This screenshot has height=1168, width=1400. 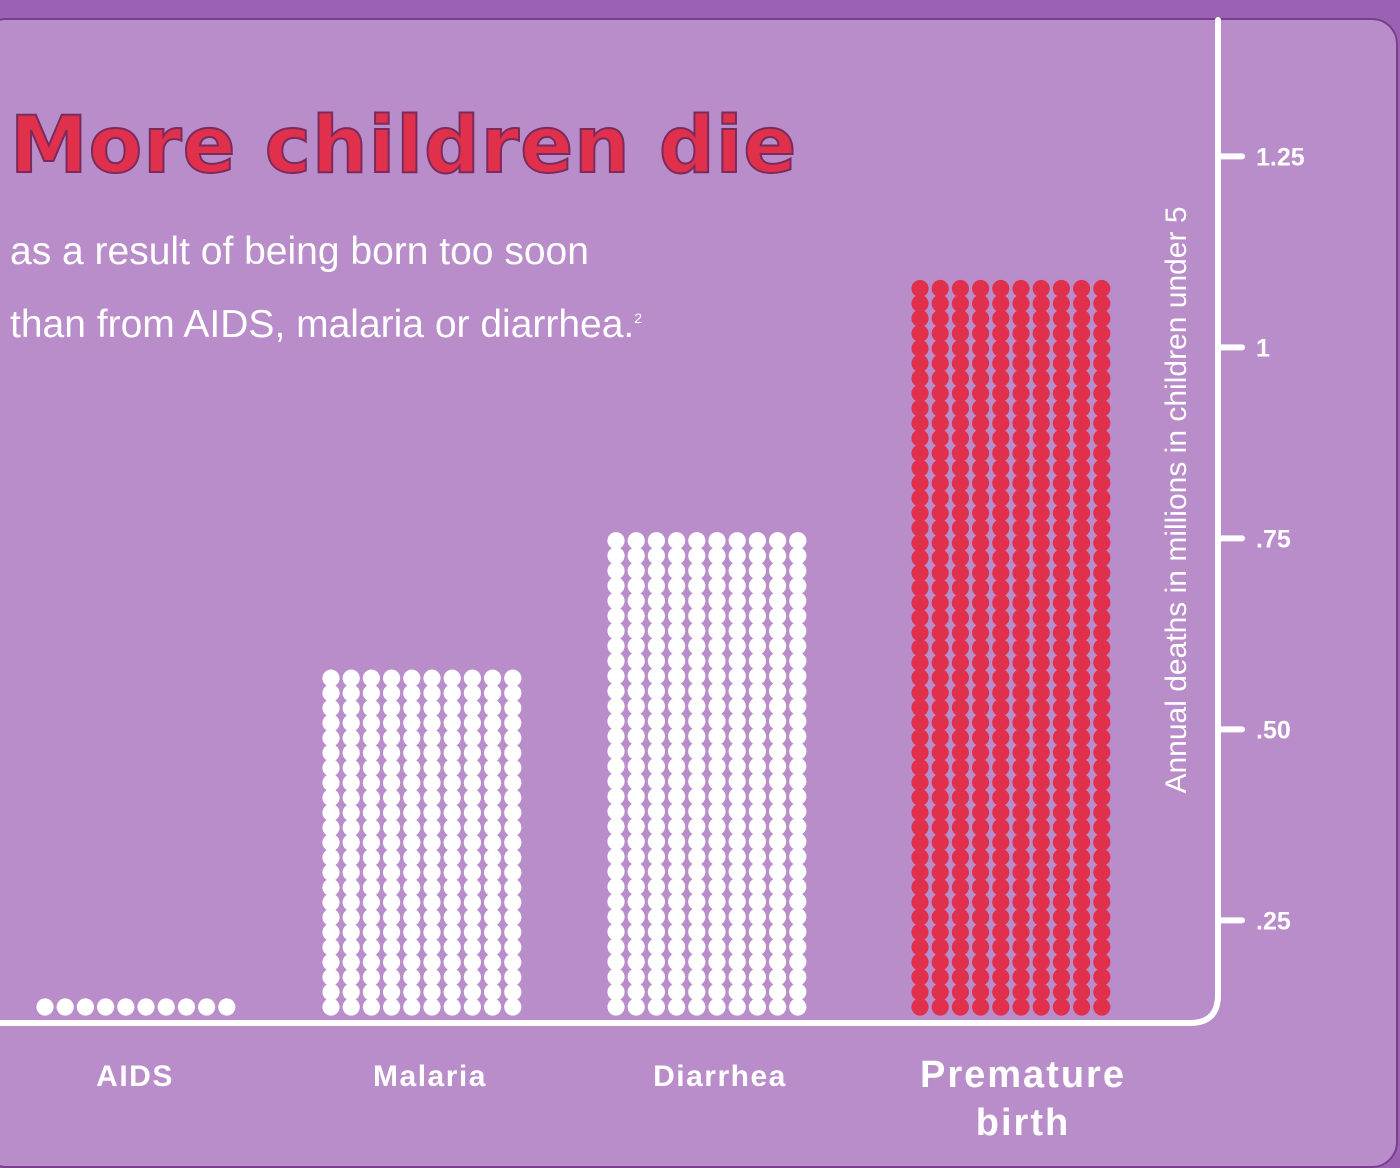 What do you see at coordinates (1263, 348) in the screenshot?
I see `y-tick-label: 1` at bounding box center [1263, 348].